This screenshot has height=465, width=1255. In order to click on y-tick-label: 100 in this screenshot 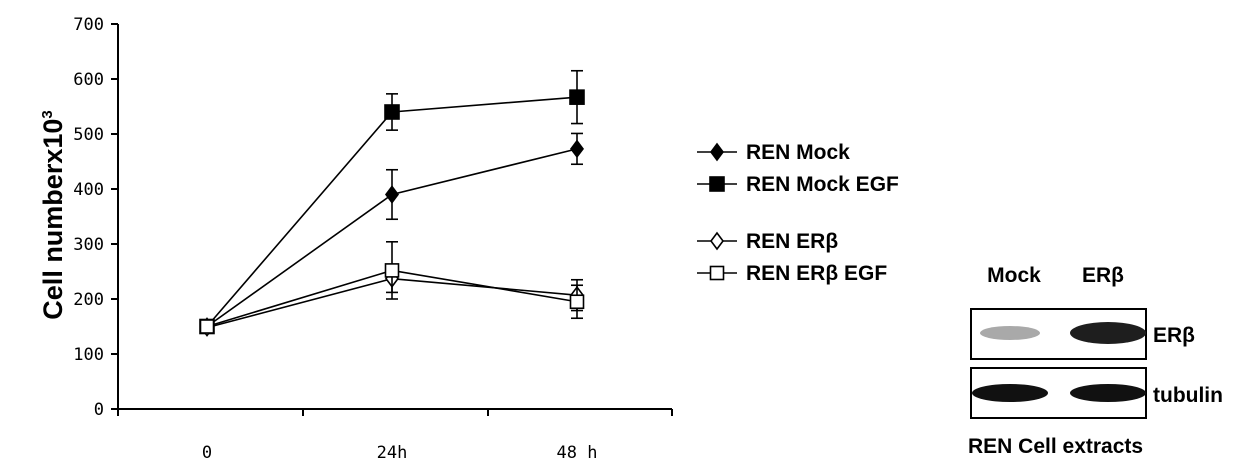, I will do `click(88, 355)`.